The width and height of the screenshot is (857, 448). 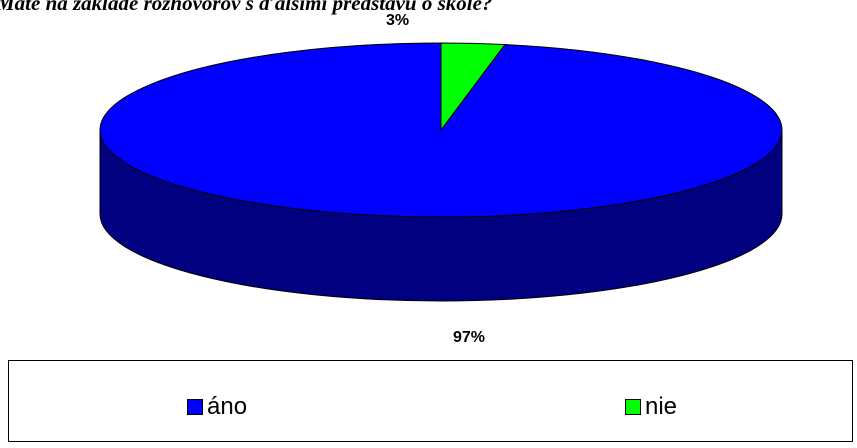 I want to click on legend-item-nie: nie, so click(x=651, y=407).